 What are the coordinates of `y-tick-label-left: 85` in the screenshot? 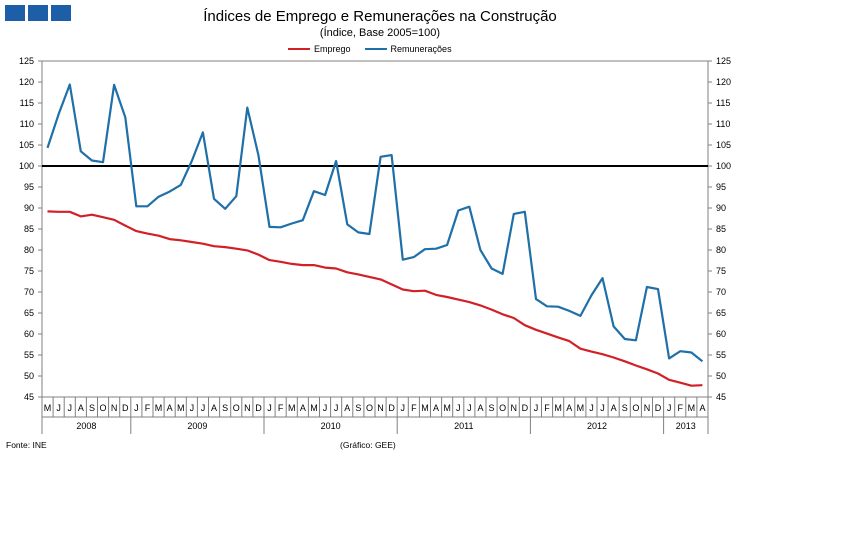 It's located at (29, 229).